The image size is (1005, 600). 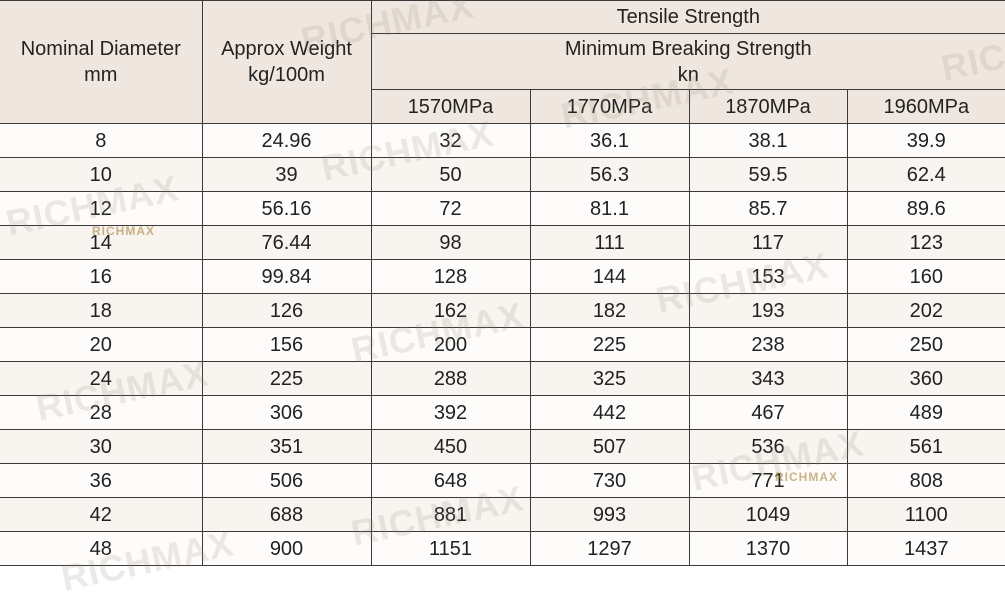 I want to click on table-cell: 36, so click(x=101, y=480).